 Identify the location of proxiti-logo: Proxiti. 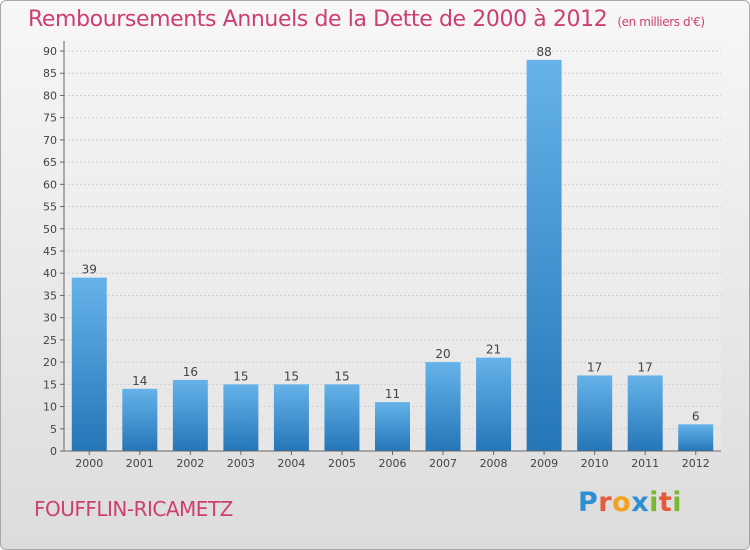
(630, 502).